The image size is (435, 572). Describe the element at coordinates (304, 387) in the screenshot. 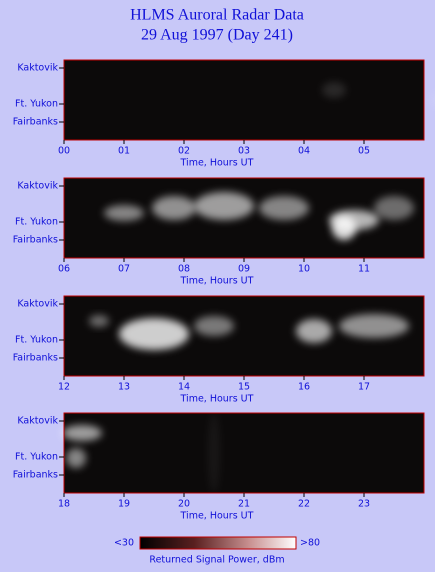

I see `x-tick-label: 16` at that location.